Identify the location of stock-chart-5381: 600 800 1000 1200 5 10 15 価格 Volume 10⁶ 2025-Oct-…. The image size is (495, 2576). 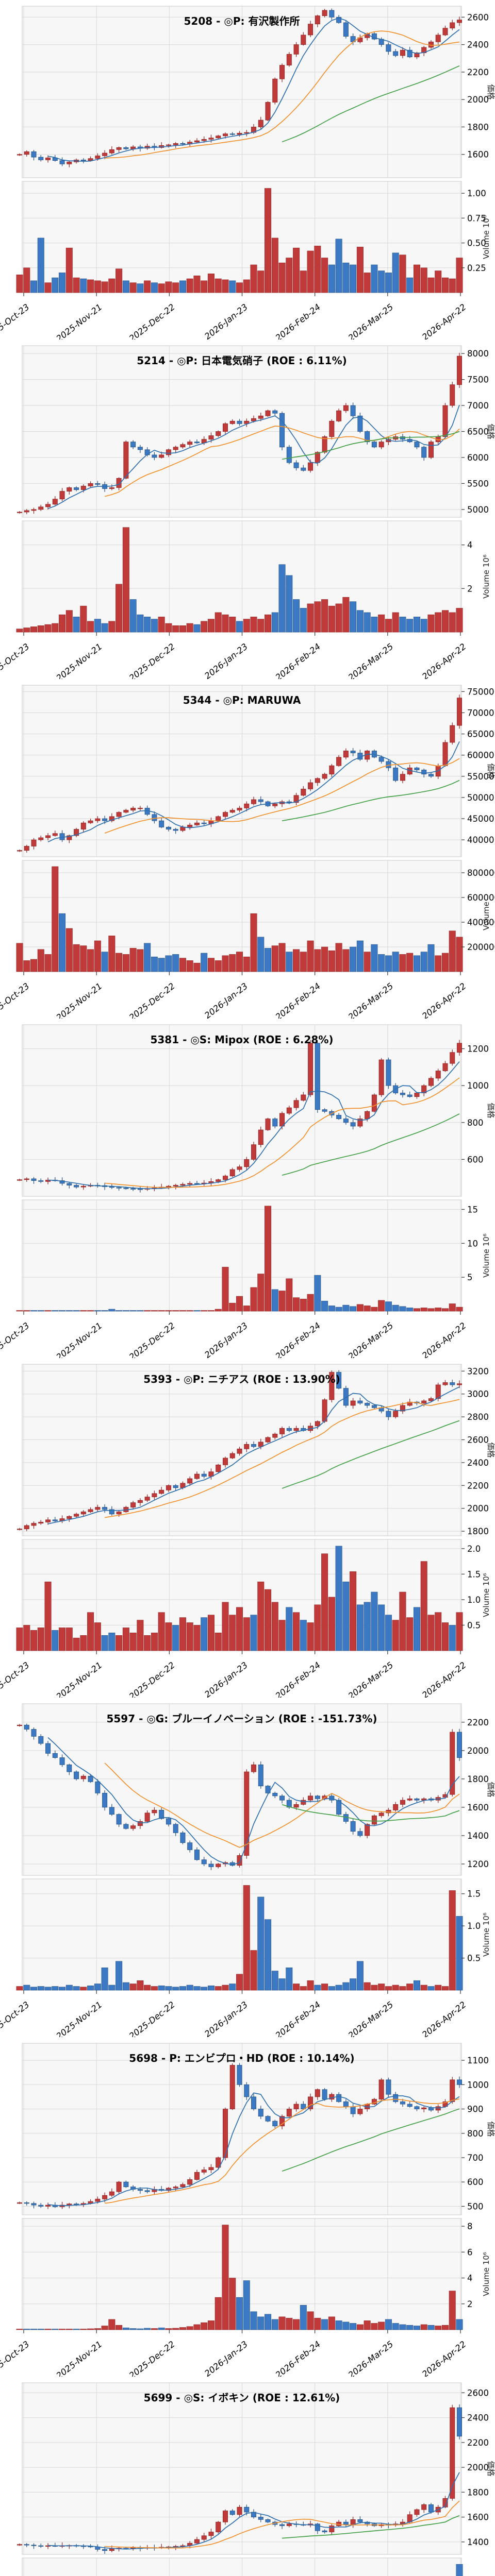
(247, 1188).